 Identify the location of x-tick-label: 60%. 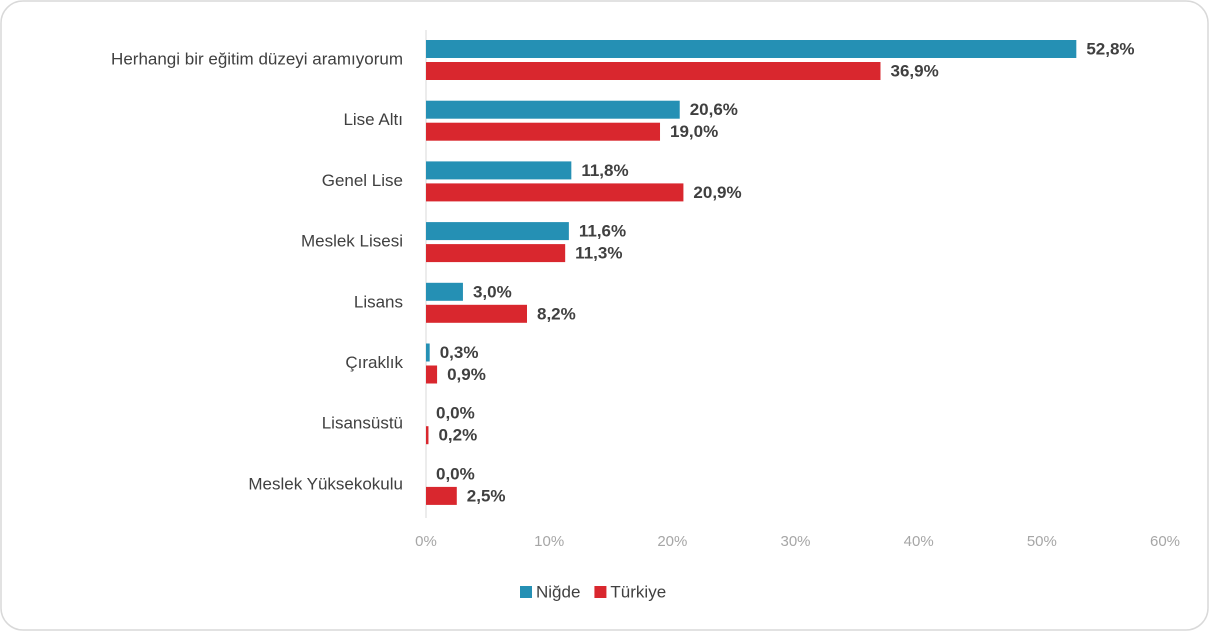
(1165, 541).